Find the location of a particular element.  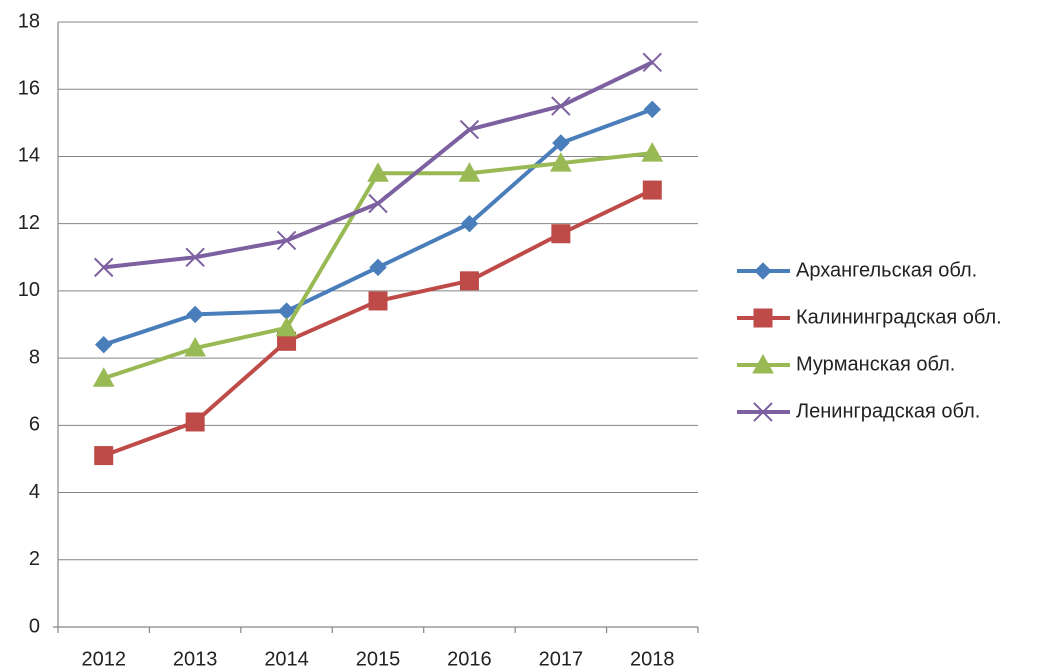

y-tick-label: 18 is located at coordinates (29, 21).